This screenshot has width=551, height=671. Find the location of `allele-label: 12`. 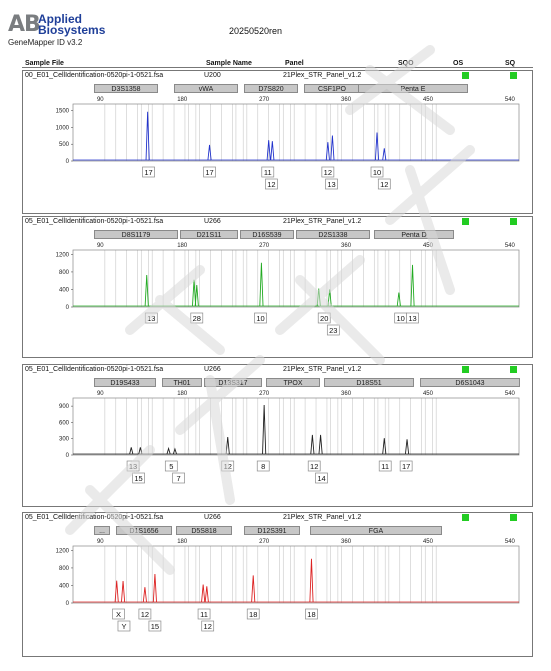

allele-label: 12 is located at coordinates (328, 172).